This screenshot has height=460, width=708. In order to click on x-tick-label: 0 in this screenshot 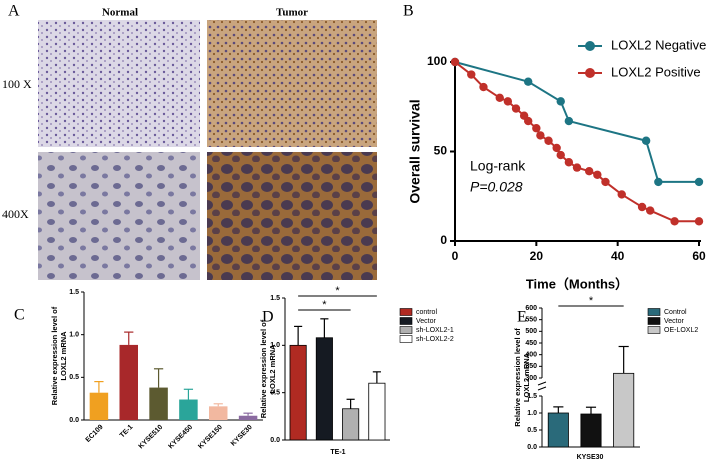, I will do `click(455, 256)`.